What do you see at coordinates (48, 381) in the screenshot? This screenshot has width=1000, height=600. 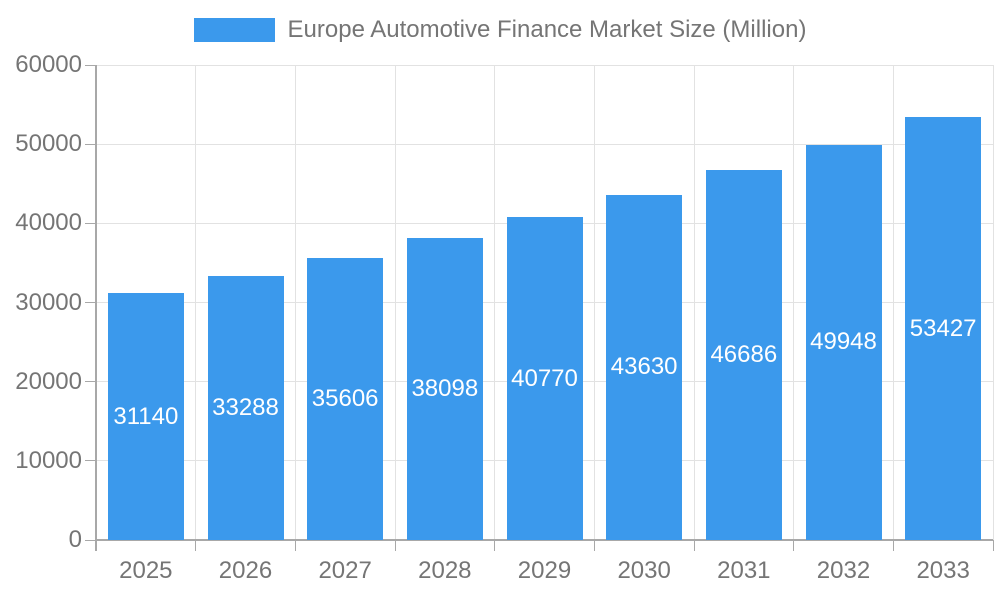 I see `y-tick-label: 20000` at bounding box center [48, 381].